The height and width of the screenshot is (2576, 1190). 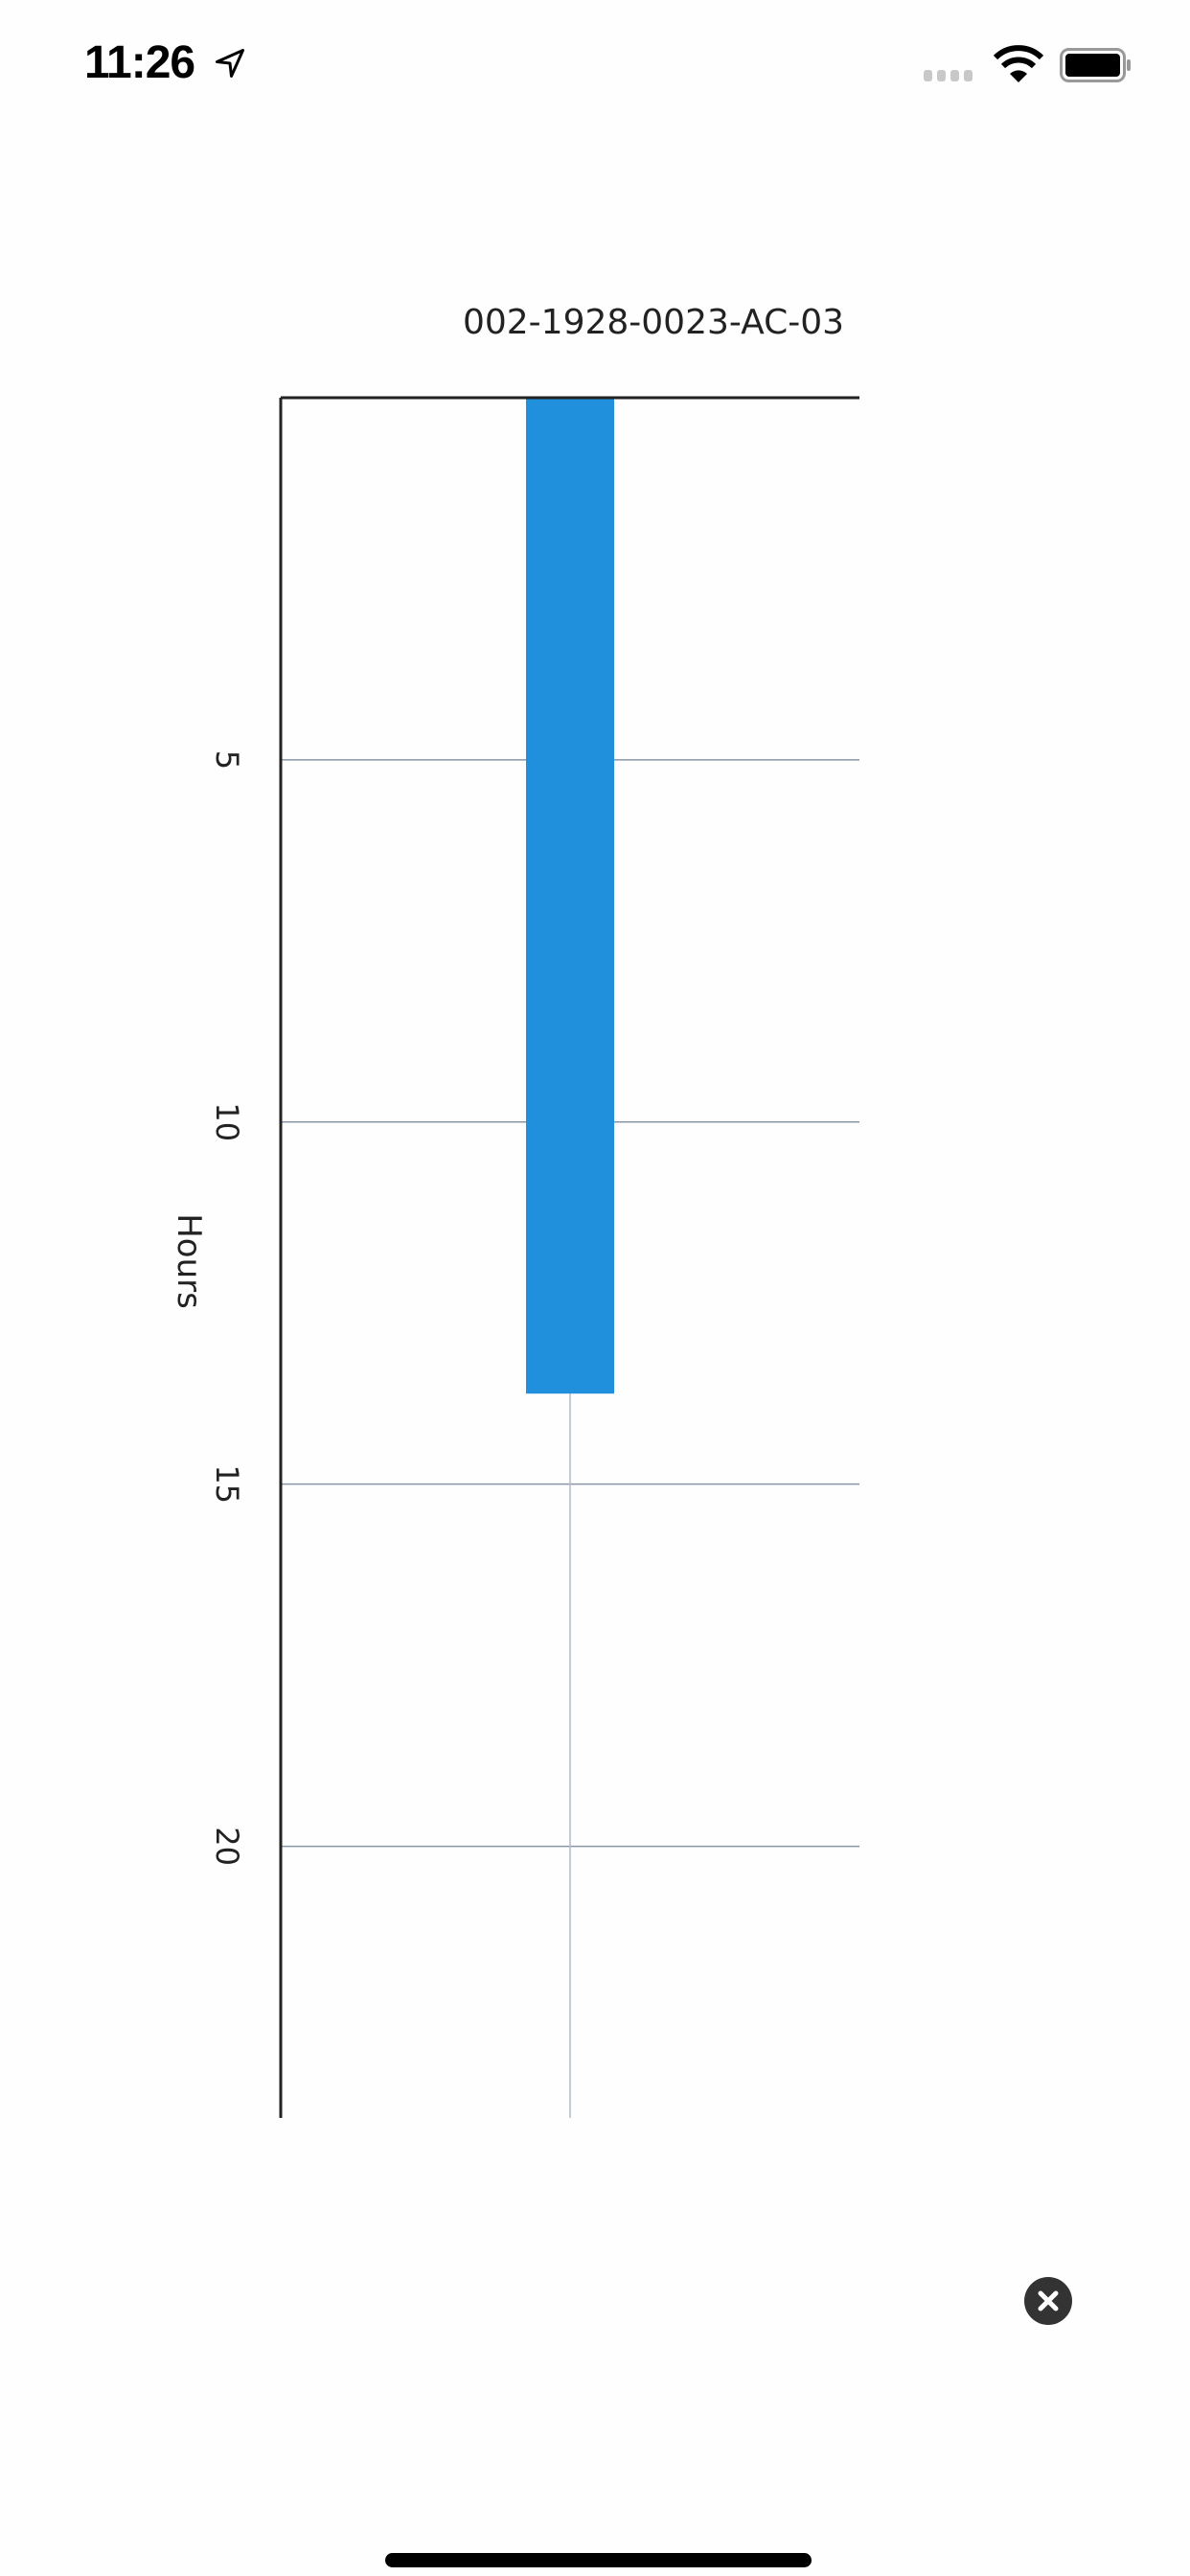 I want to click on chart-title: 002-1928-0023-AC-03, so click(x=653, y=322).